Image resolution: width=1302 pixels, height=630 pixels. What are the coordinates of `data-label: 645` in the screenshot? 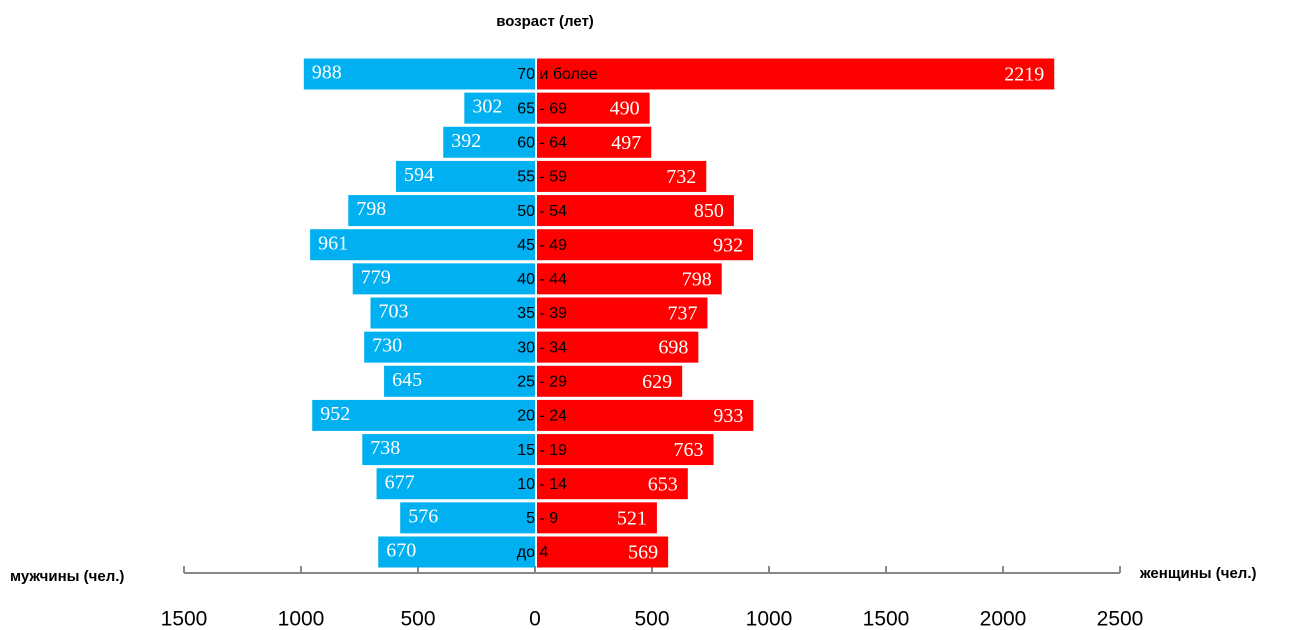 It's located at (407, 380).